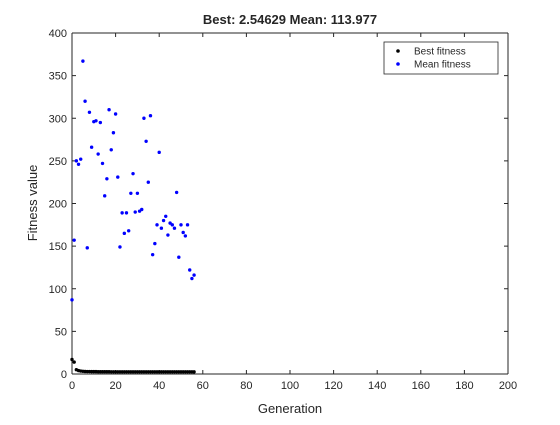  What do you see at coordinates (32, 203) in the screenshot?
I see `y-axis-label: Fitness value` at bounding box center [32, 203].